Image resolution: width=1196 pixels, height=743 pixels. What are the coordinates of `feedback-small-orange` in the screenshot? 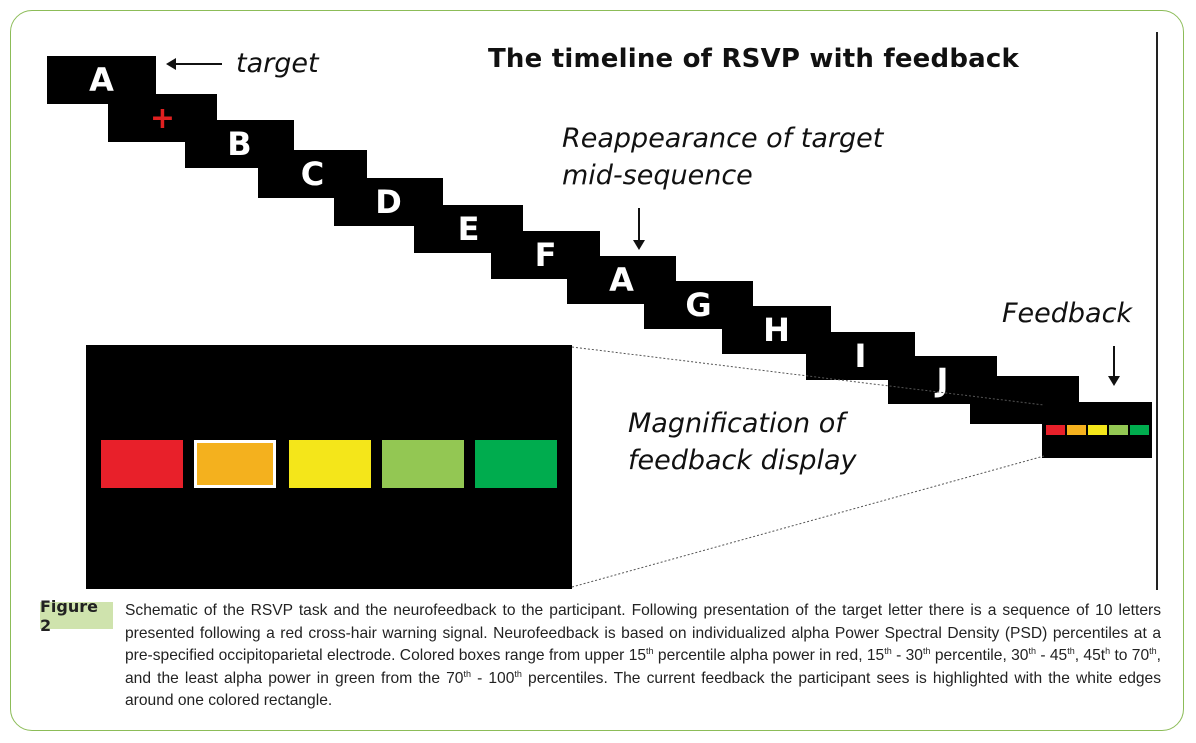 It's located at (1076, 430).